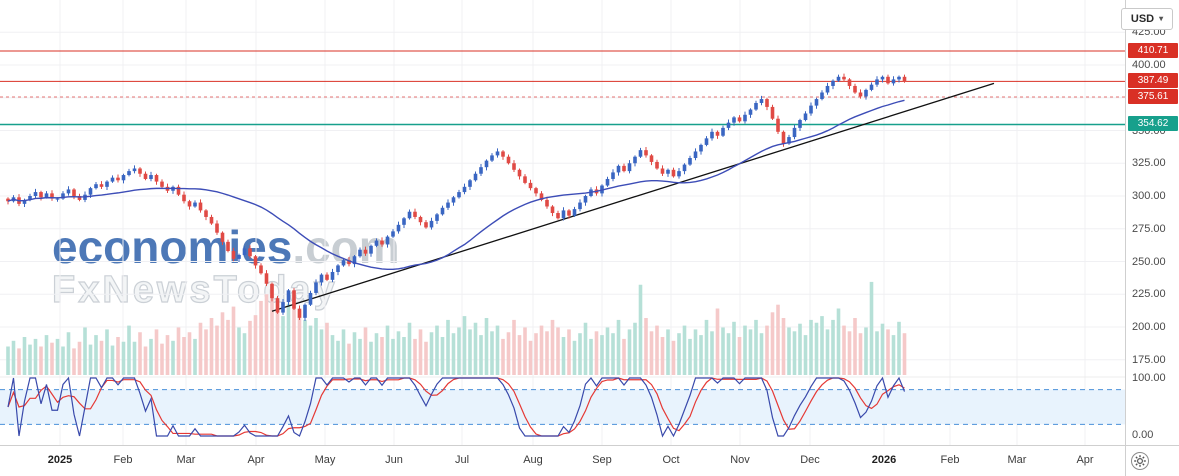 The image size is (1179, 476). Describe the element at coordinates (1149, 294) in the screenshot. I see `price-axis-label: 225.00` at that location.